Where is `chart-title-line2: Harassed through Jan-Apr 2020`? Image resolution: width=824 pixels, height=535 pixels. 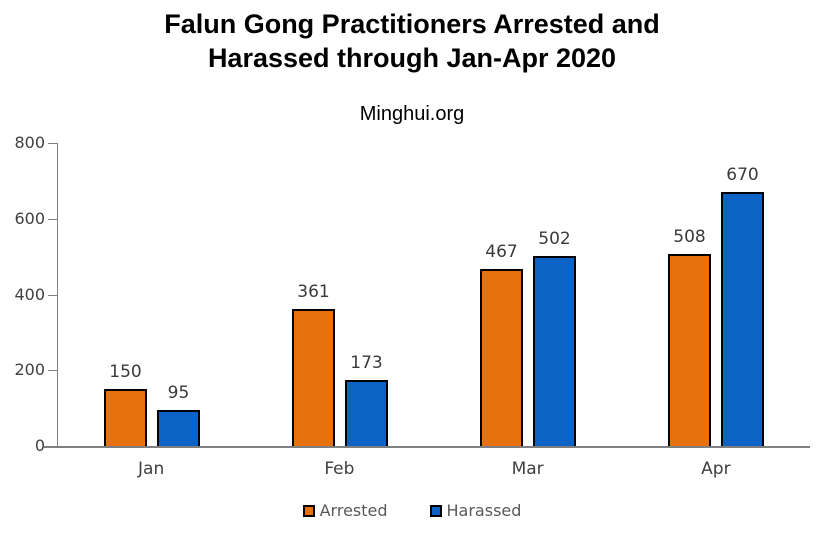 chart-title-line2: Harassed through Jan-Apr 2020 is located at coordinates (412, 58).